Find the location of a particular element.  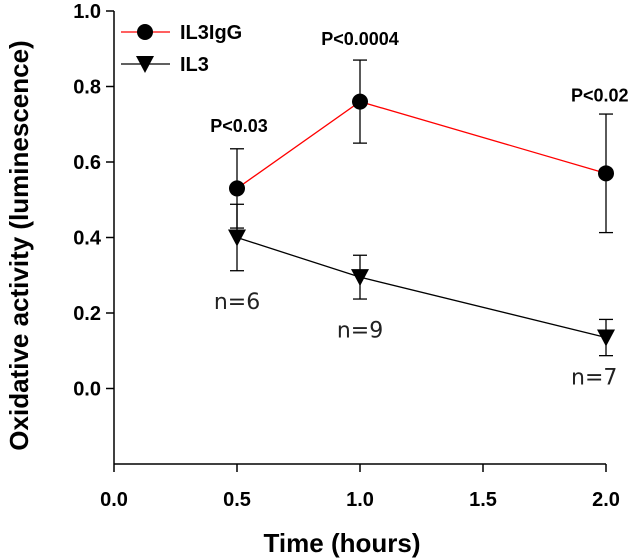

x-tick-label: 1.0 is located at coordinates (360, 500).